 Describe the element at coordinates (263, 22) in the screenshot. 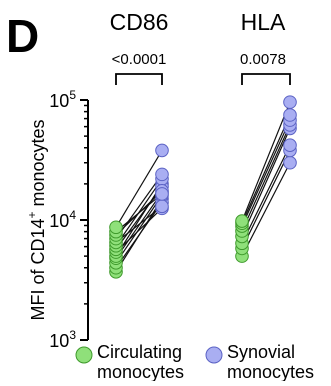

I see `group-title: HLA` at that location.